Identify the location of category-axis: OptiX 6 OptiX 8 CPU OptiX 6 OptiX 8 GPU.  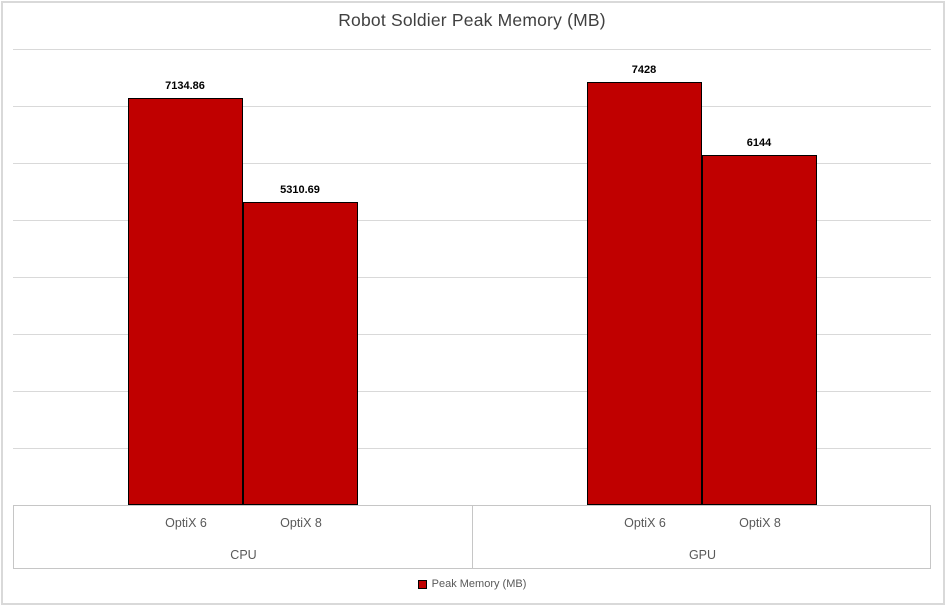
(472, 537).